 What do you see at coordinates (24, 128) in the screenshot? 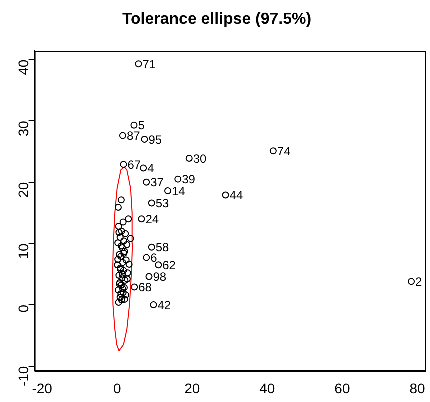
I see `y-tick-label: 30` at bounding box center [24, 128].